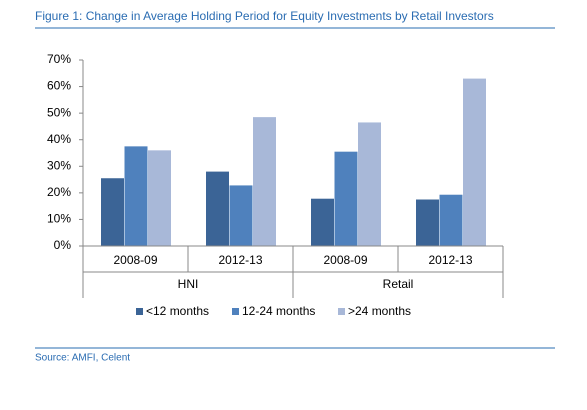 The width and height of the screenshot is (587, 410). What do you see at coordinates (59, 192) in the screenshot?
I see `y-tick-label: 20%` at bounding box center [59, 192].